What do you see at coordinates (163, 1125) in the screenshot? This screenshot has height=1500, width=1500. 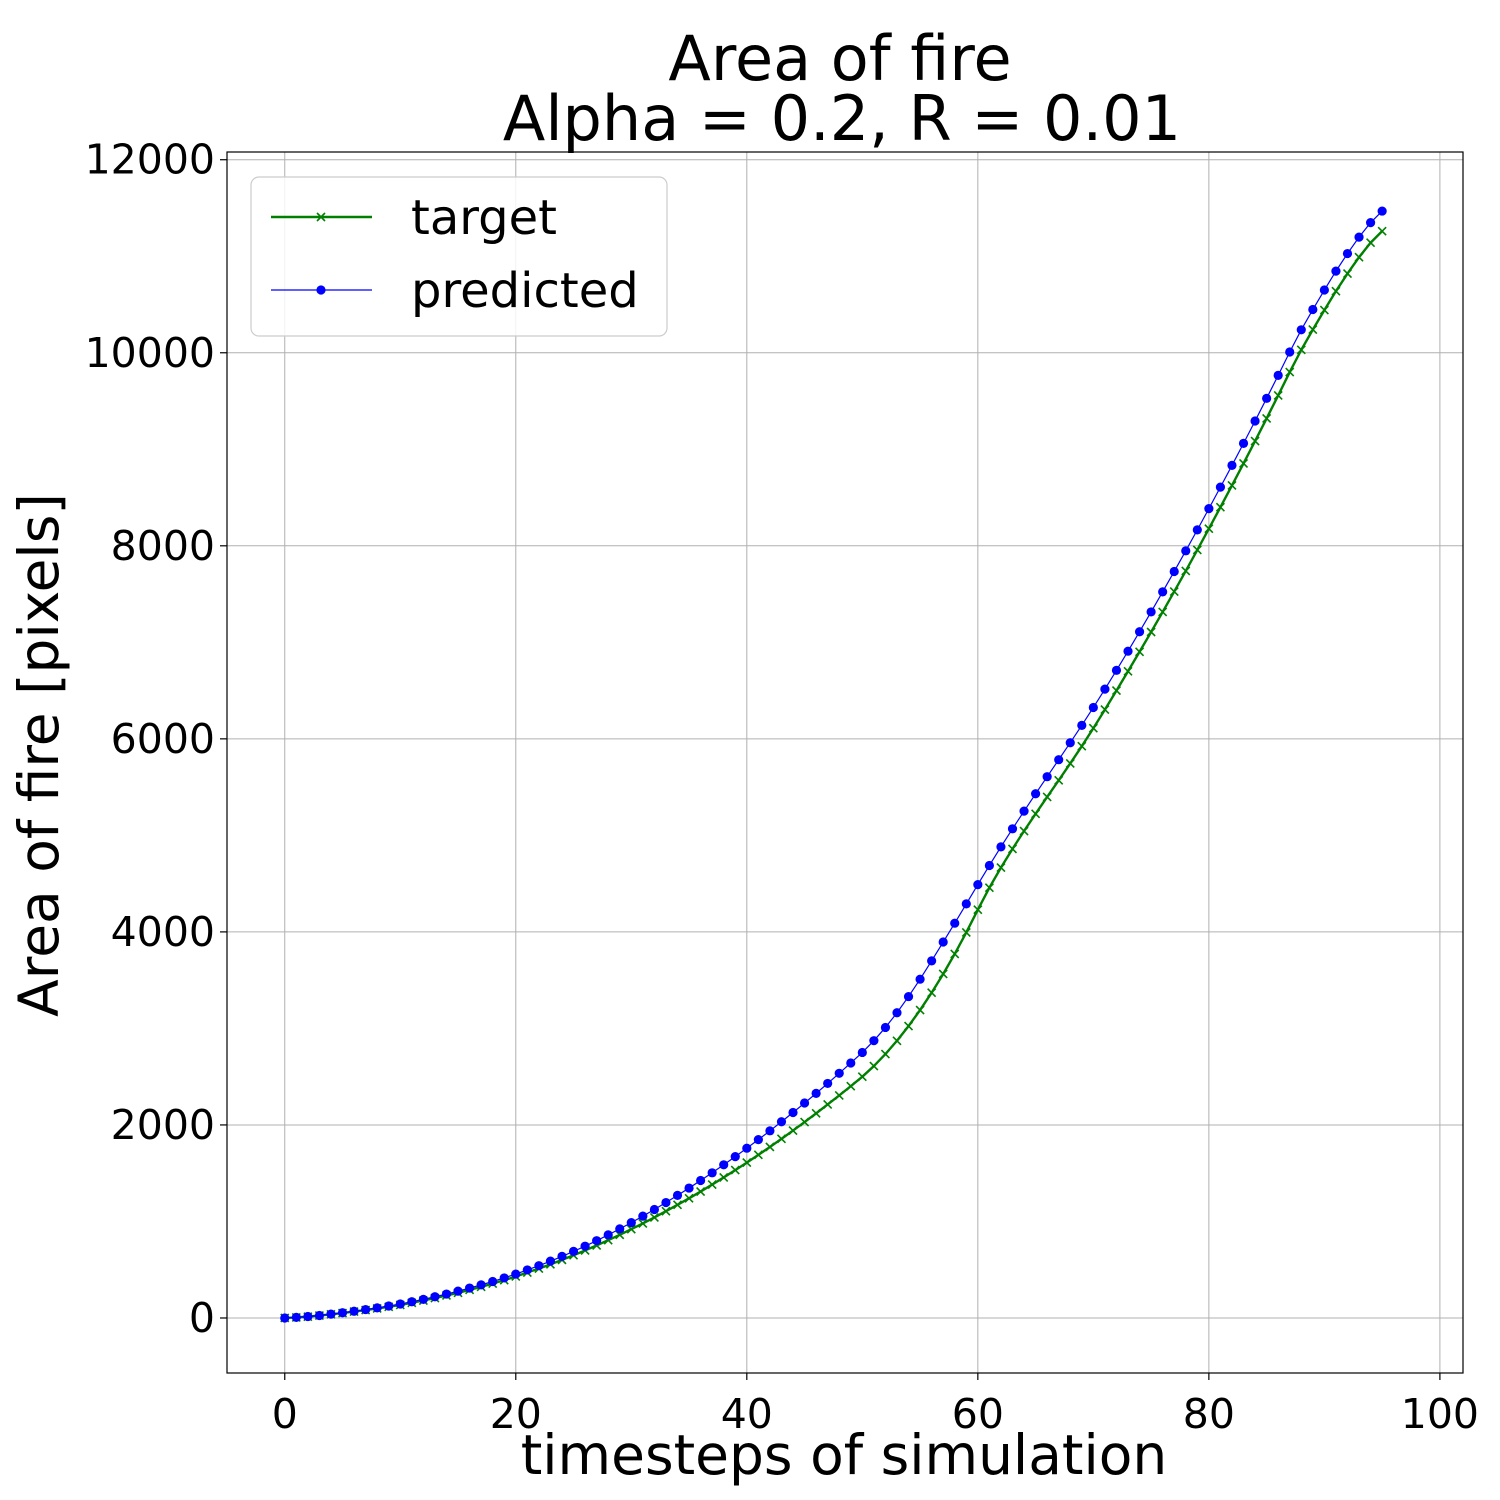 I see `y-tick-label: 2000` at bounding box center [163, 1125].